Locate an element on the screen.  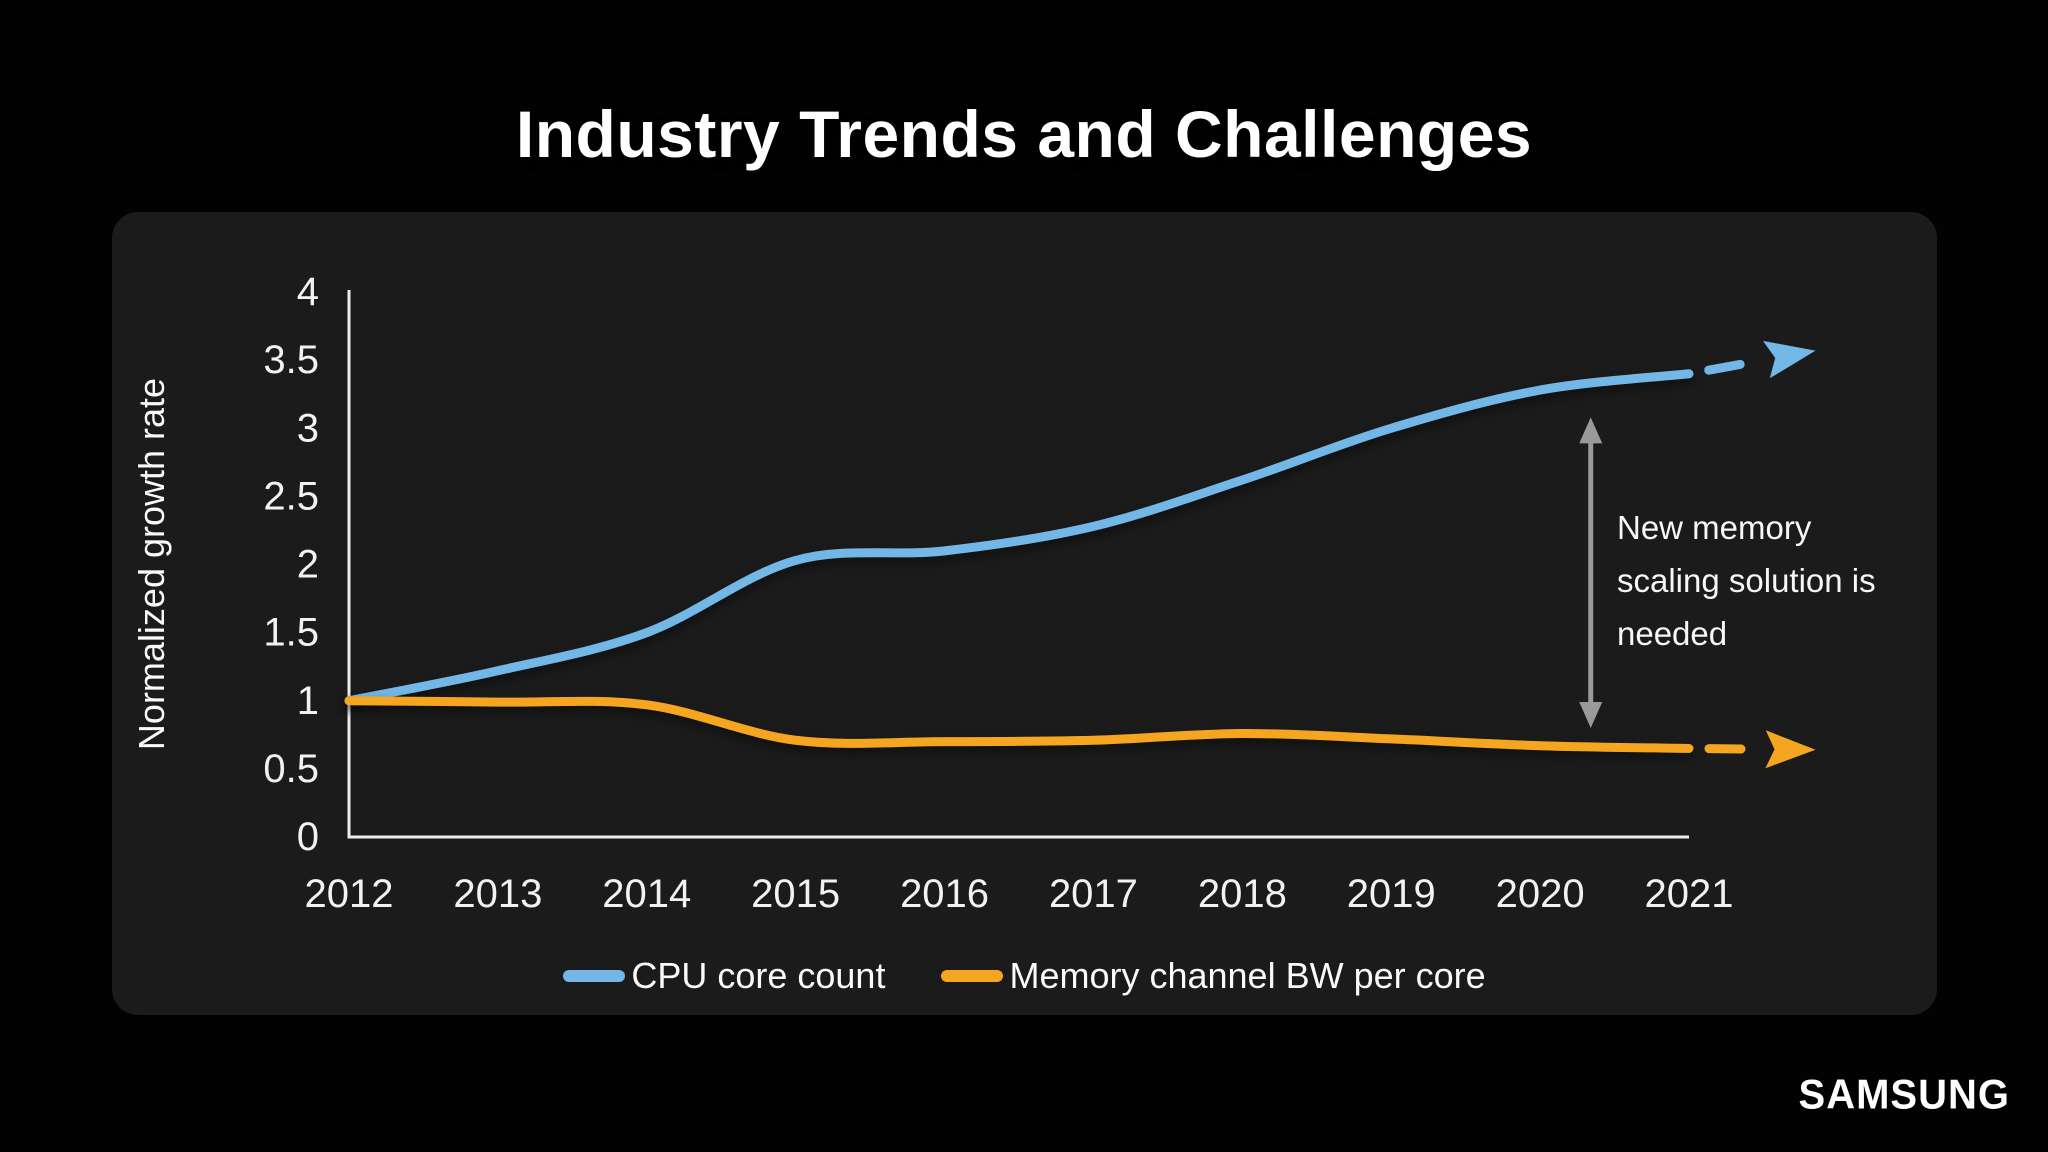
x-tick-label: 2018 is located at coordinates (1242, 894).